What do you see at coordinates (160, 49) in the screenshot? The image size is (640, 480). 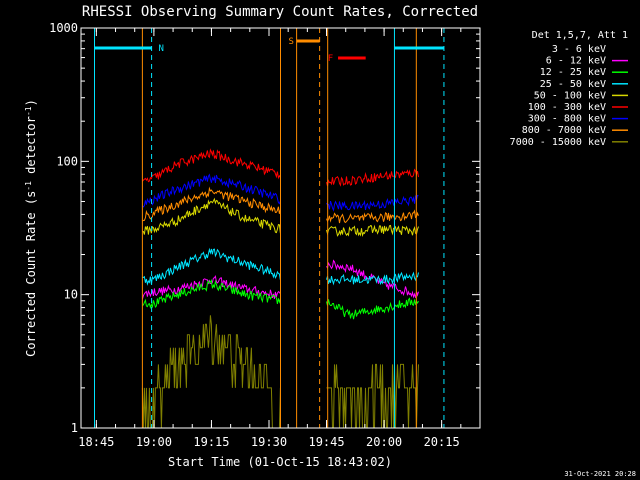 I see `flag-label-n: N` at bounding box center [160, 49].